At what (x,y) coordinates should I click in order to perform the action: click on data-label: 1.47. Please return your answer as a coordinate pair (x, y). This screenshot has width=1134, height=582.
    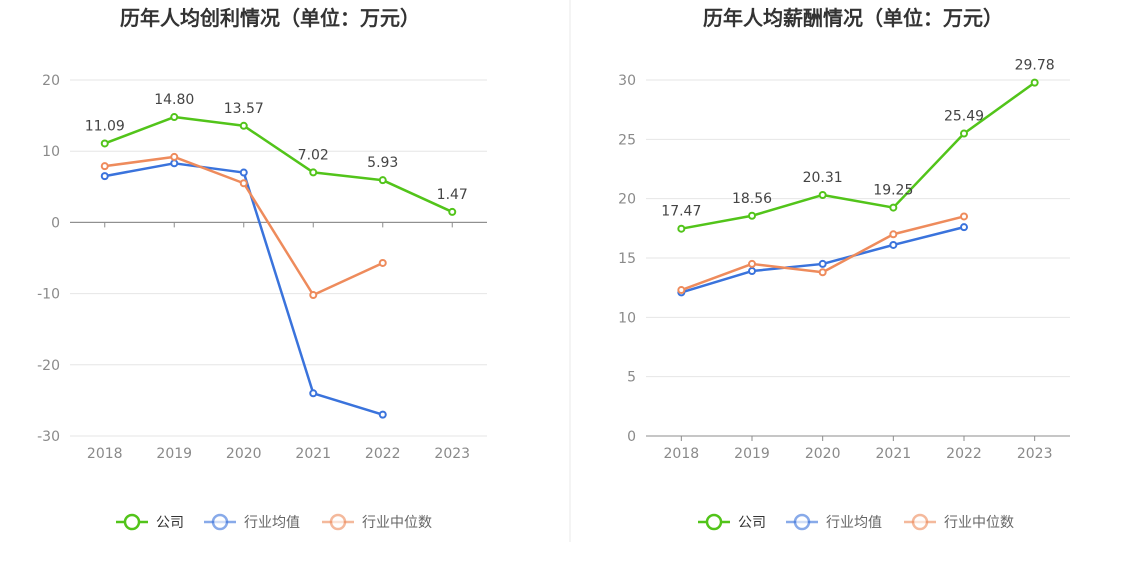
    Looking at the image, I should click on (452, 195).